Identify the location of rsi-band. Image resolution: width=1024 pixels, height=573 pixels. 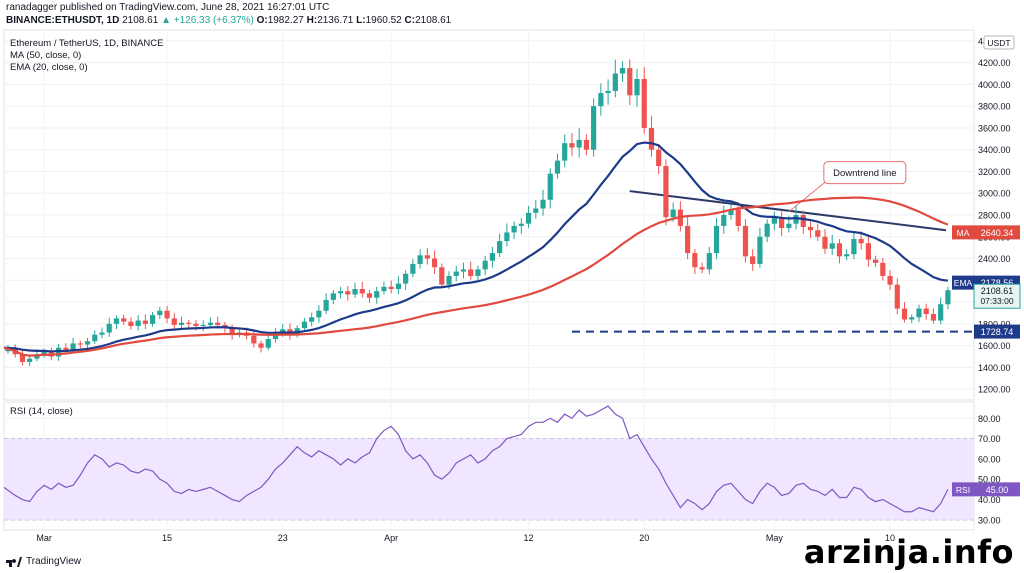
(489, 479).